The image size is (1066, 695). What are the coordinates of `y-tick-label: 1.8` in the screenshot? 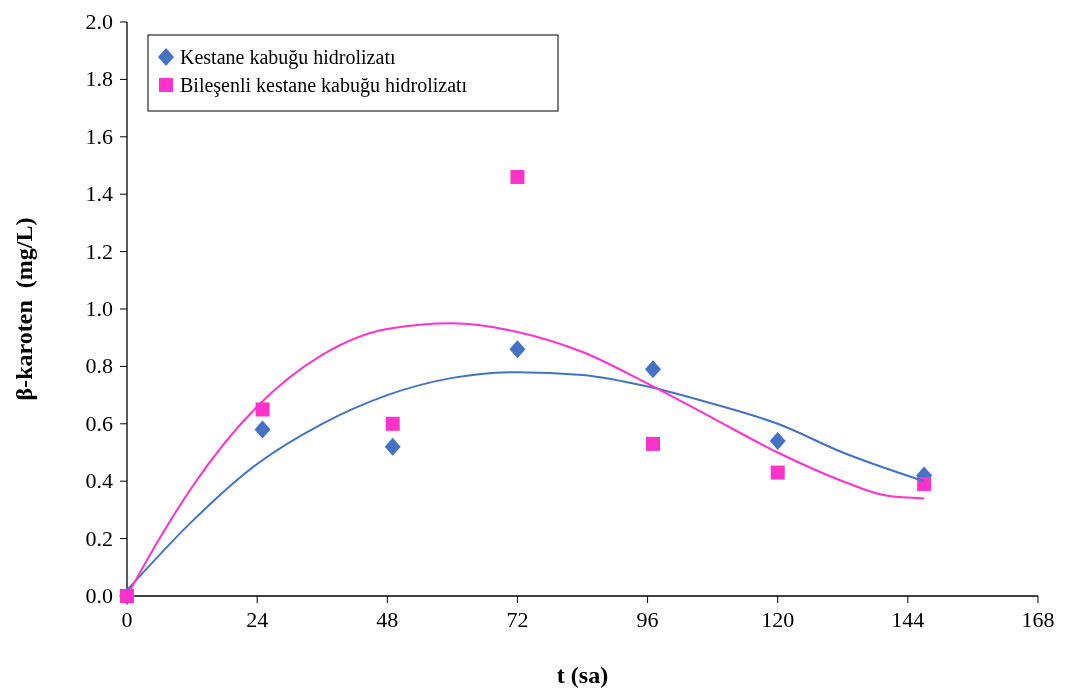 It's located at (99, 79).